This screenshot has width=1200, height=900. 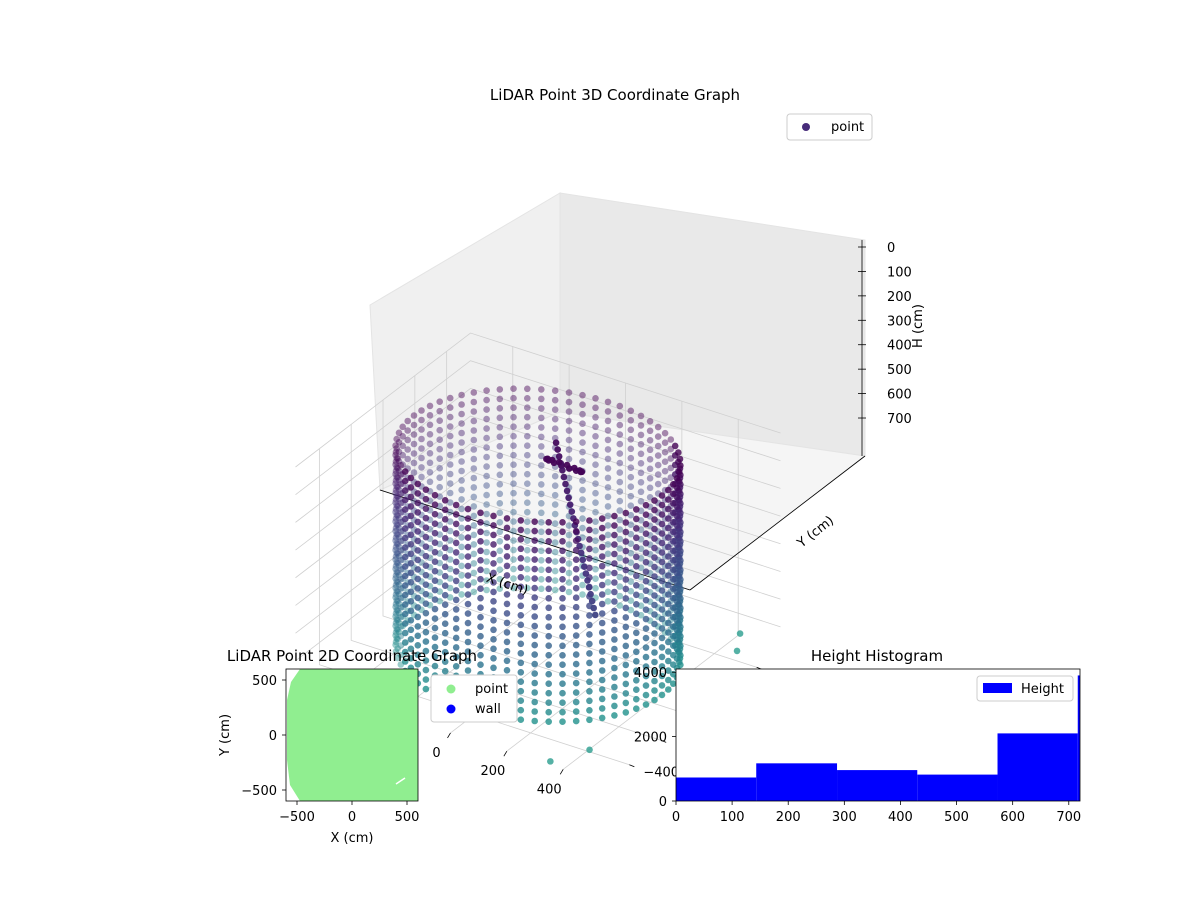 I want to click on legend-label-point-2d: point, so click(x=491, y=689).